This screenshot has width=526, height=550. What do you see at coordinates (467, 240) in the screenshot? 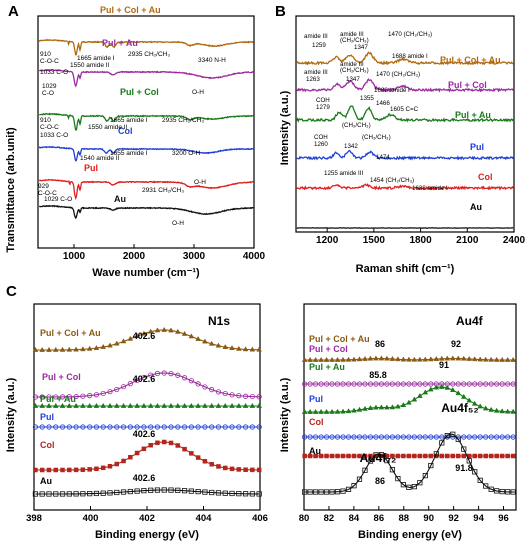
I see `x-tick-label: 2100` at bounding box center [467, 240].